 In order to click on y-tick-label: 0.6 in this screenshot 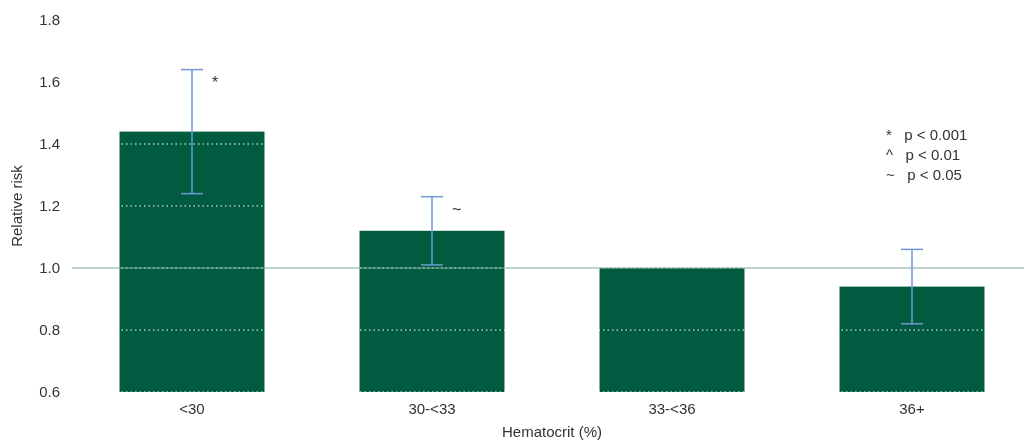, I will do `click(49, 392)`.